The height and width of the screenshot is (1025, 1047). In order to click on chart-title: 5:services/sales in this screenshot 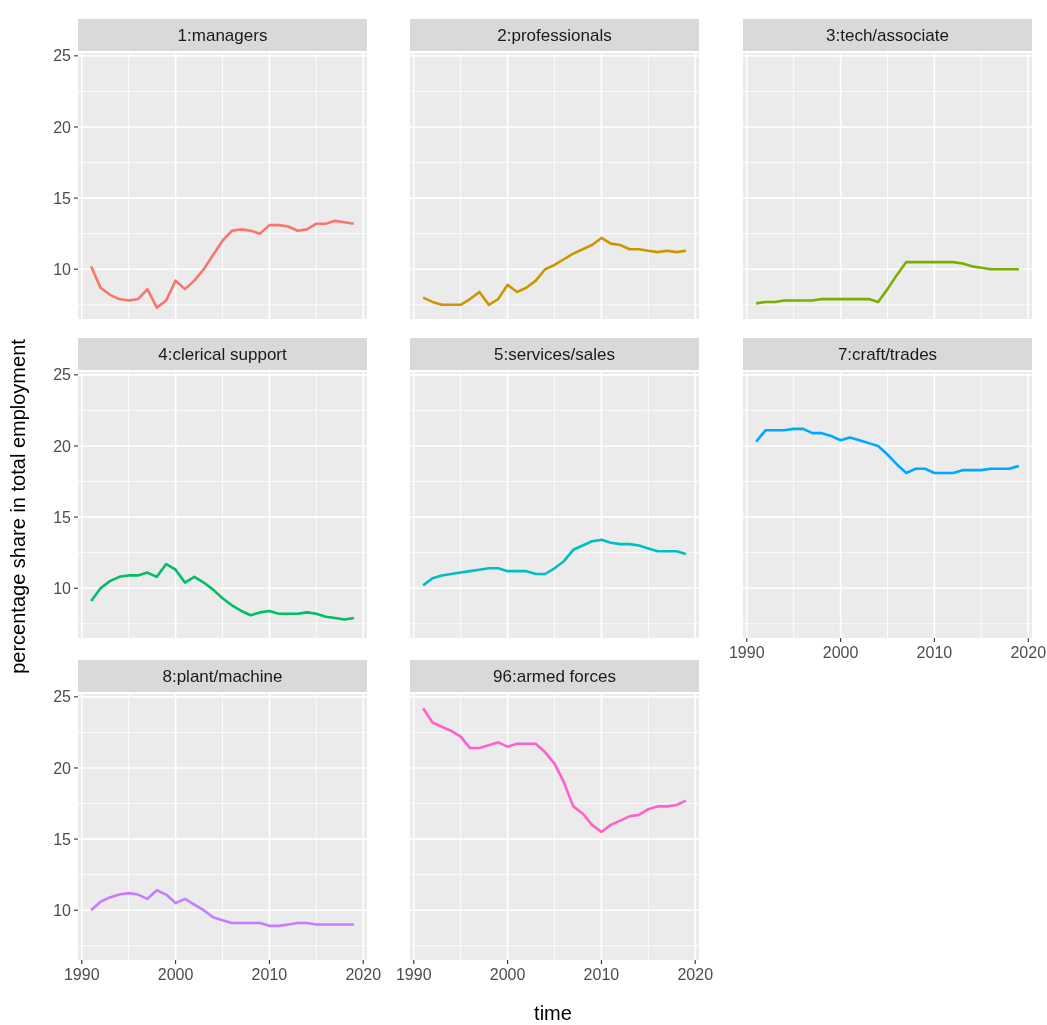, I will do `click(554, 354)`.